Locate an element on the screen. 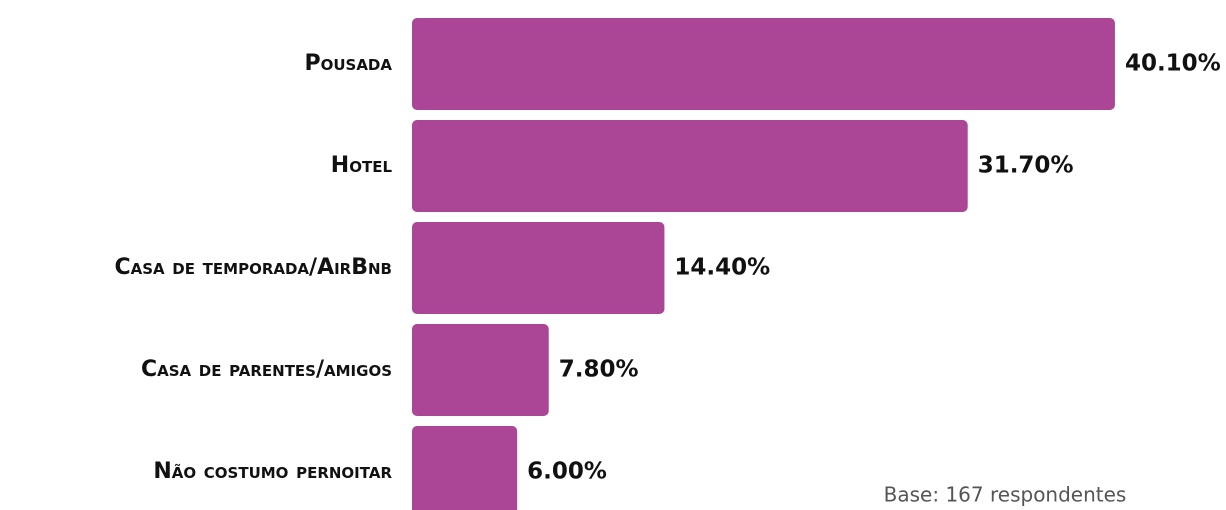 The image size is (1226, 510). category-label: Hotel is located at coordinates (362, 165).